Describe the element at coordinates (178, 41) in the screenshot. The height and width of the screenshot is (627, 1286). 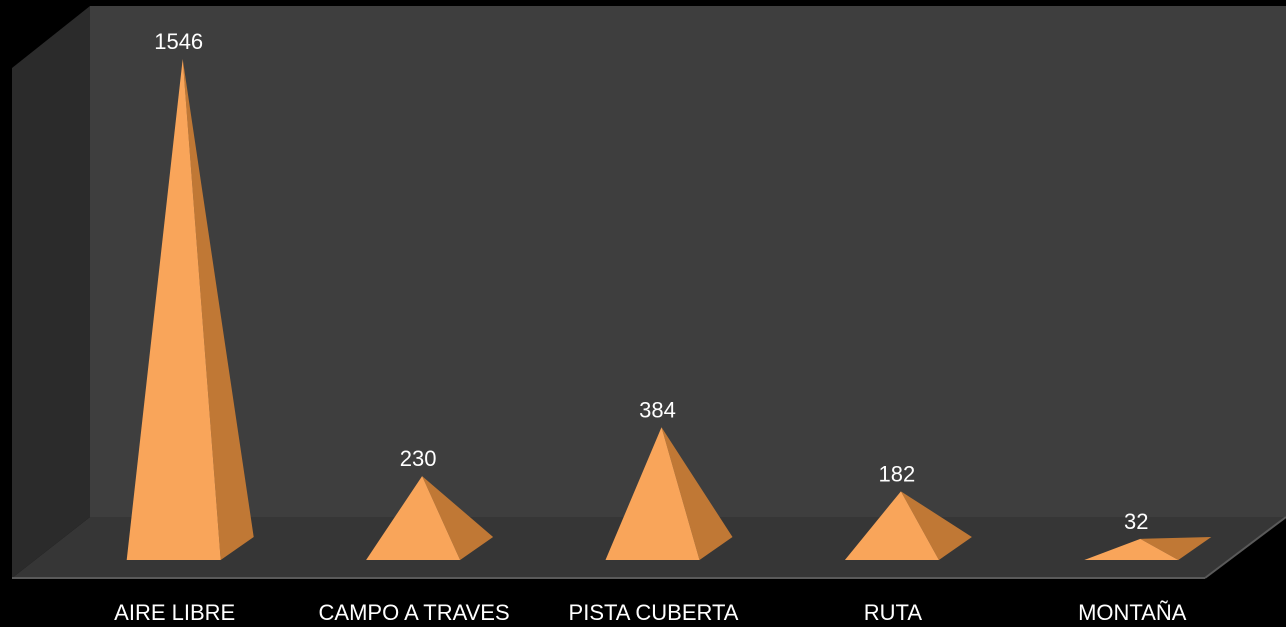
I see `data-label-aire-libre: 1546` at that location.